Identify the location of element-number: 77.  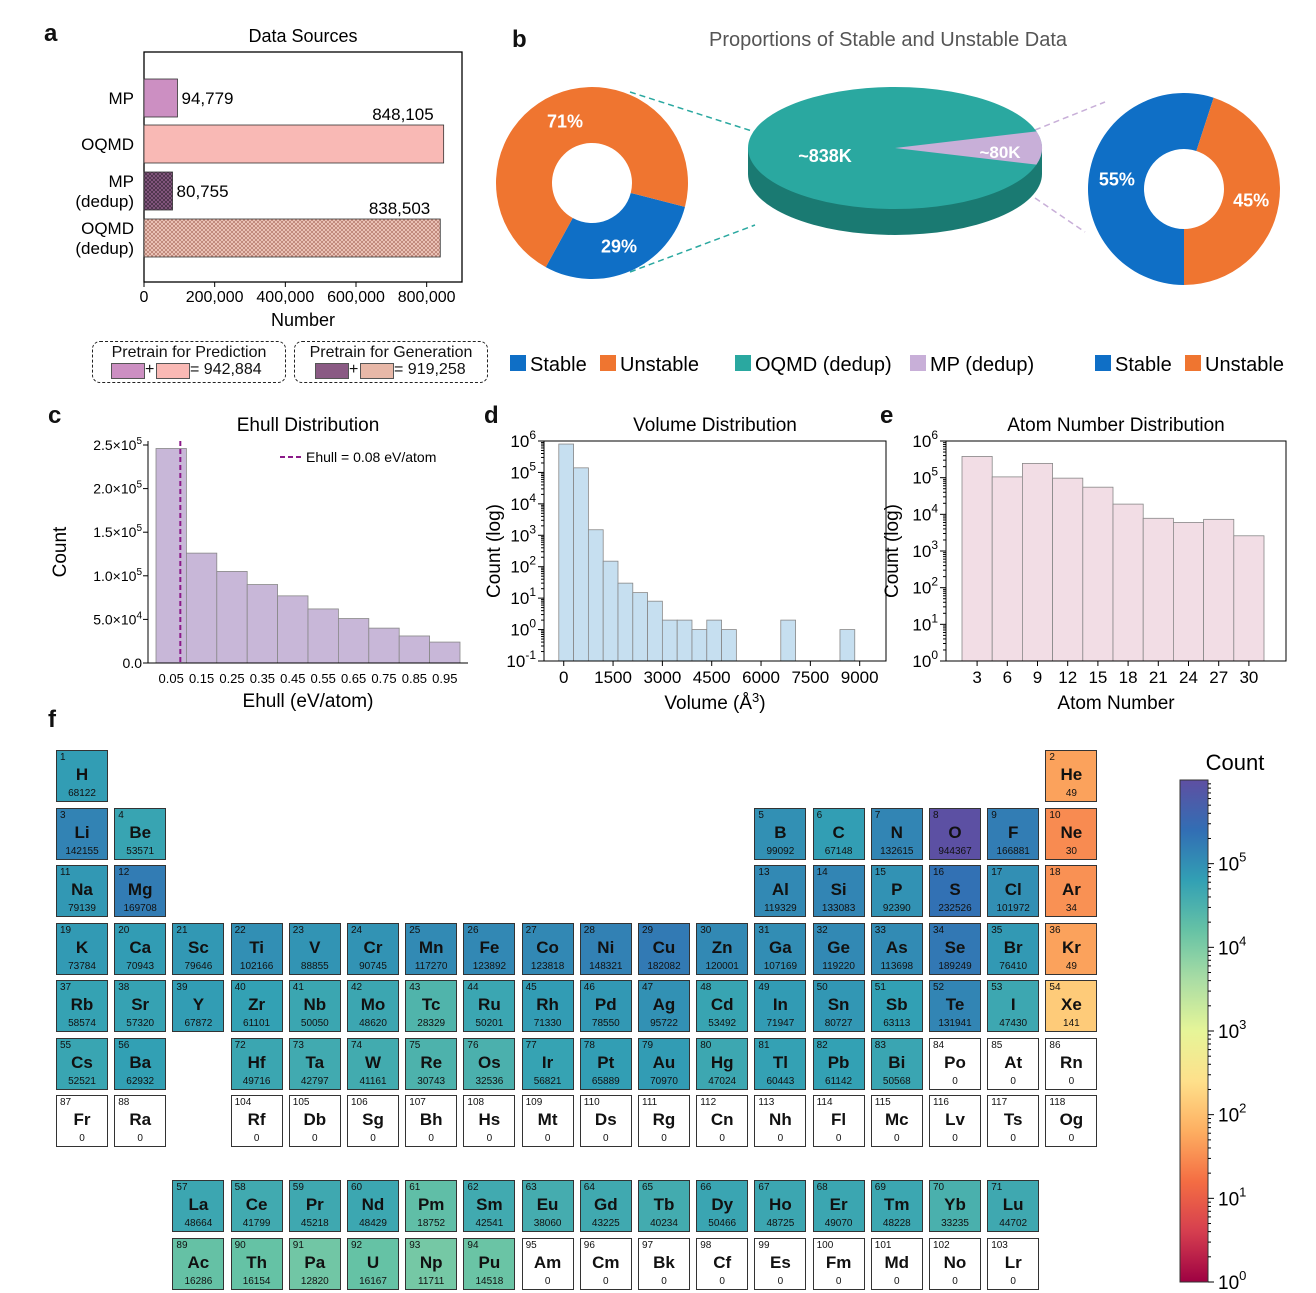
(531, 1045).